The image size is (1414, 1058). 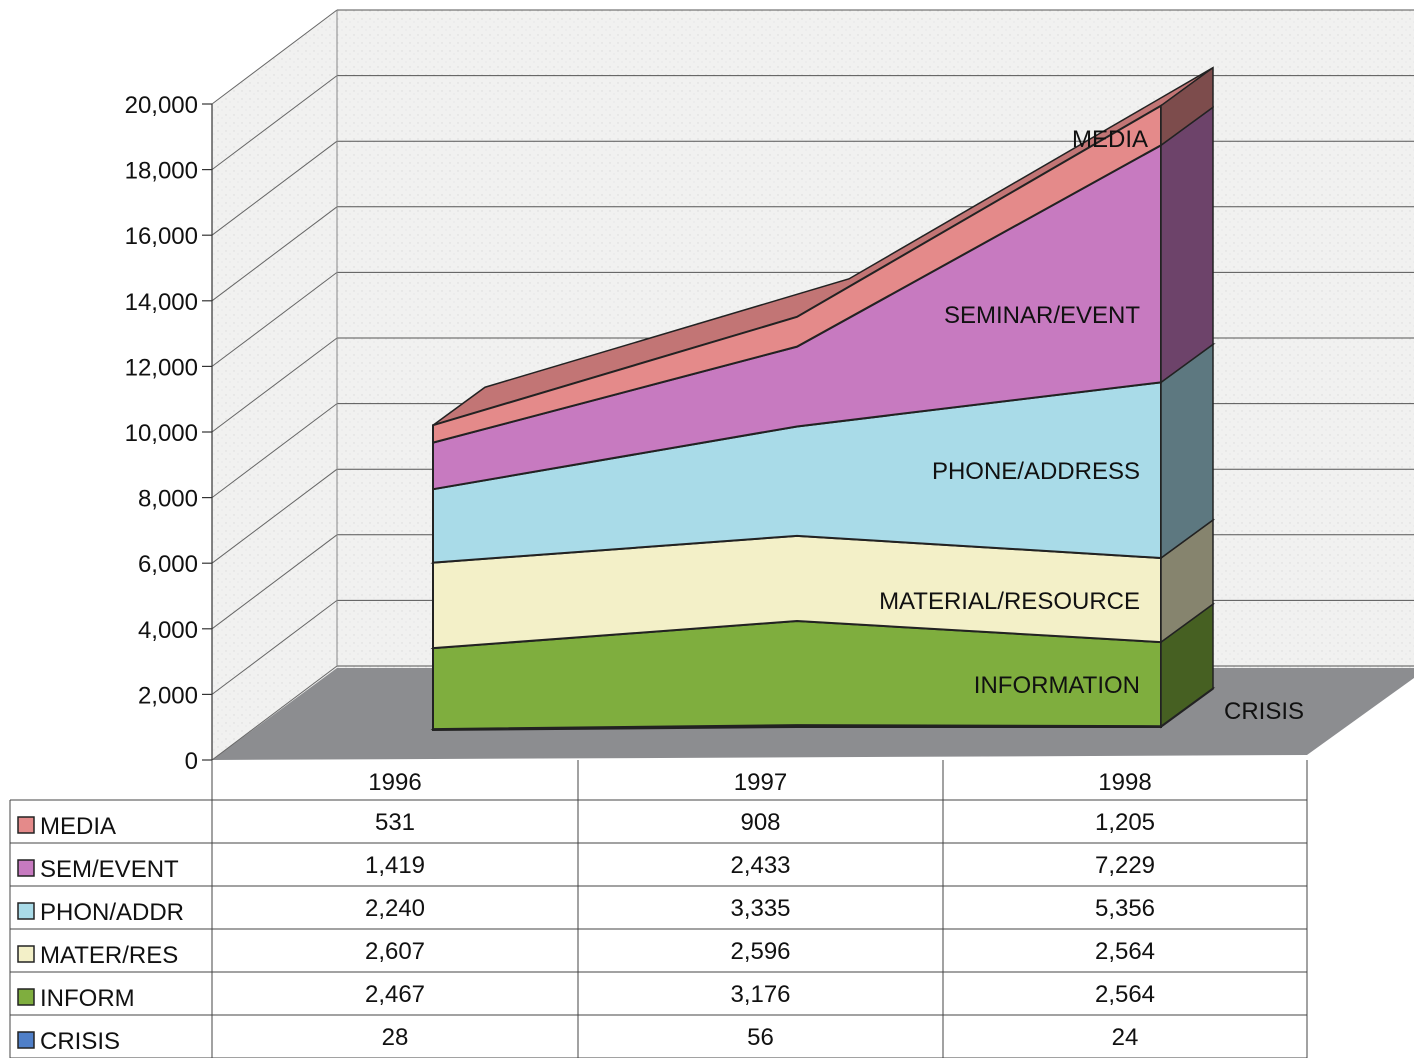 I want to click on y-tick-label: 8,000, so click(x=168, y=499).